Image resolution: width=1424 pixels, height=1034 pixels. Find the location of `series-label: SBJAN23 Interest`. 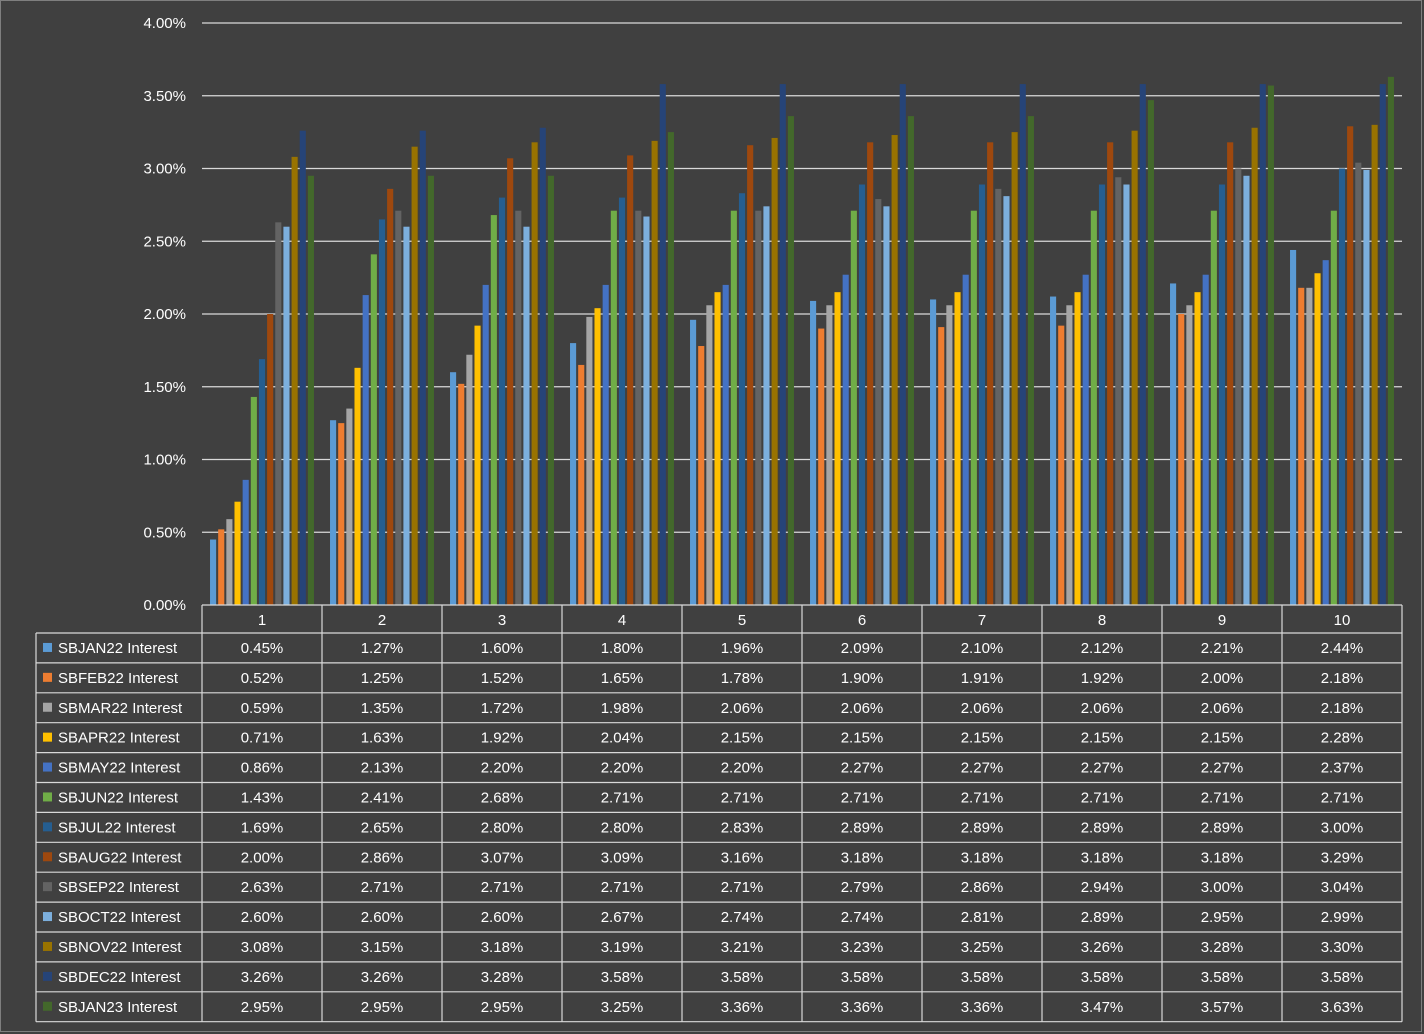

series-label: SBJAN23 Interest is located at coordinates (118, 1007).